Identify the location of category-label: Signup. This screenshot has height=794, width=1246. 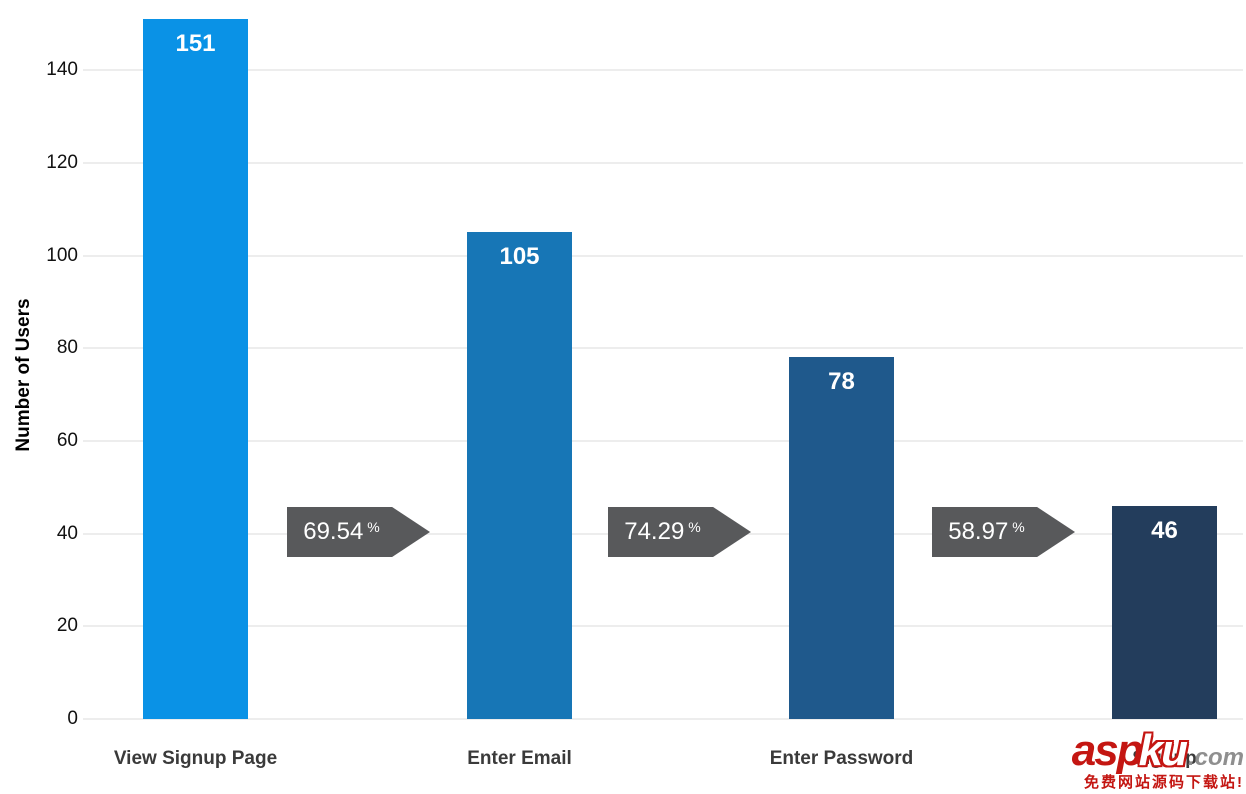
(1164, 758).